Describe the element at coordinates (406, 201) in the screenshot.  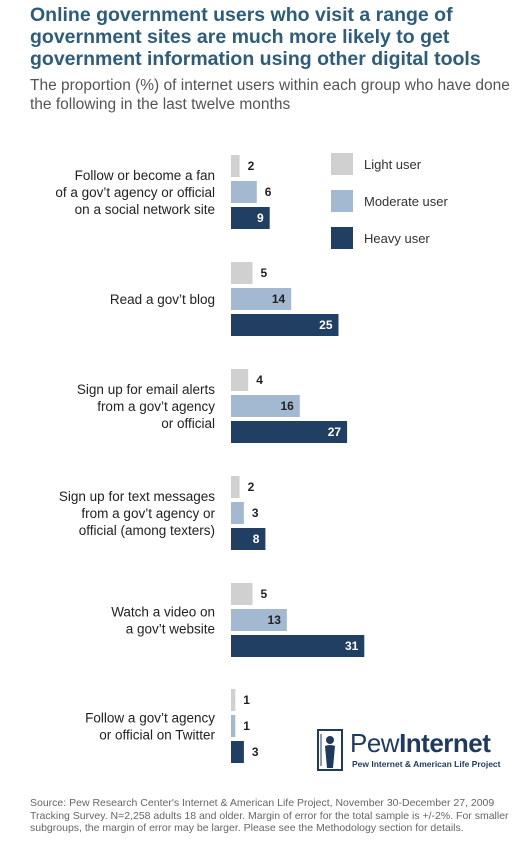
I see `legend-label: Moderate user` at that location.